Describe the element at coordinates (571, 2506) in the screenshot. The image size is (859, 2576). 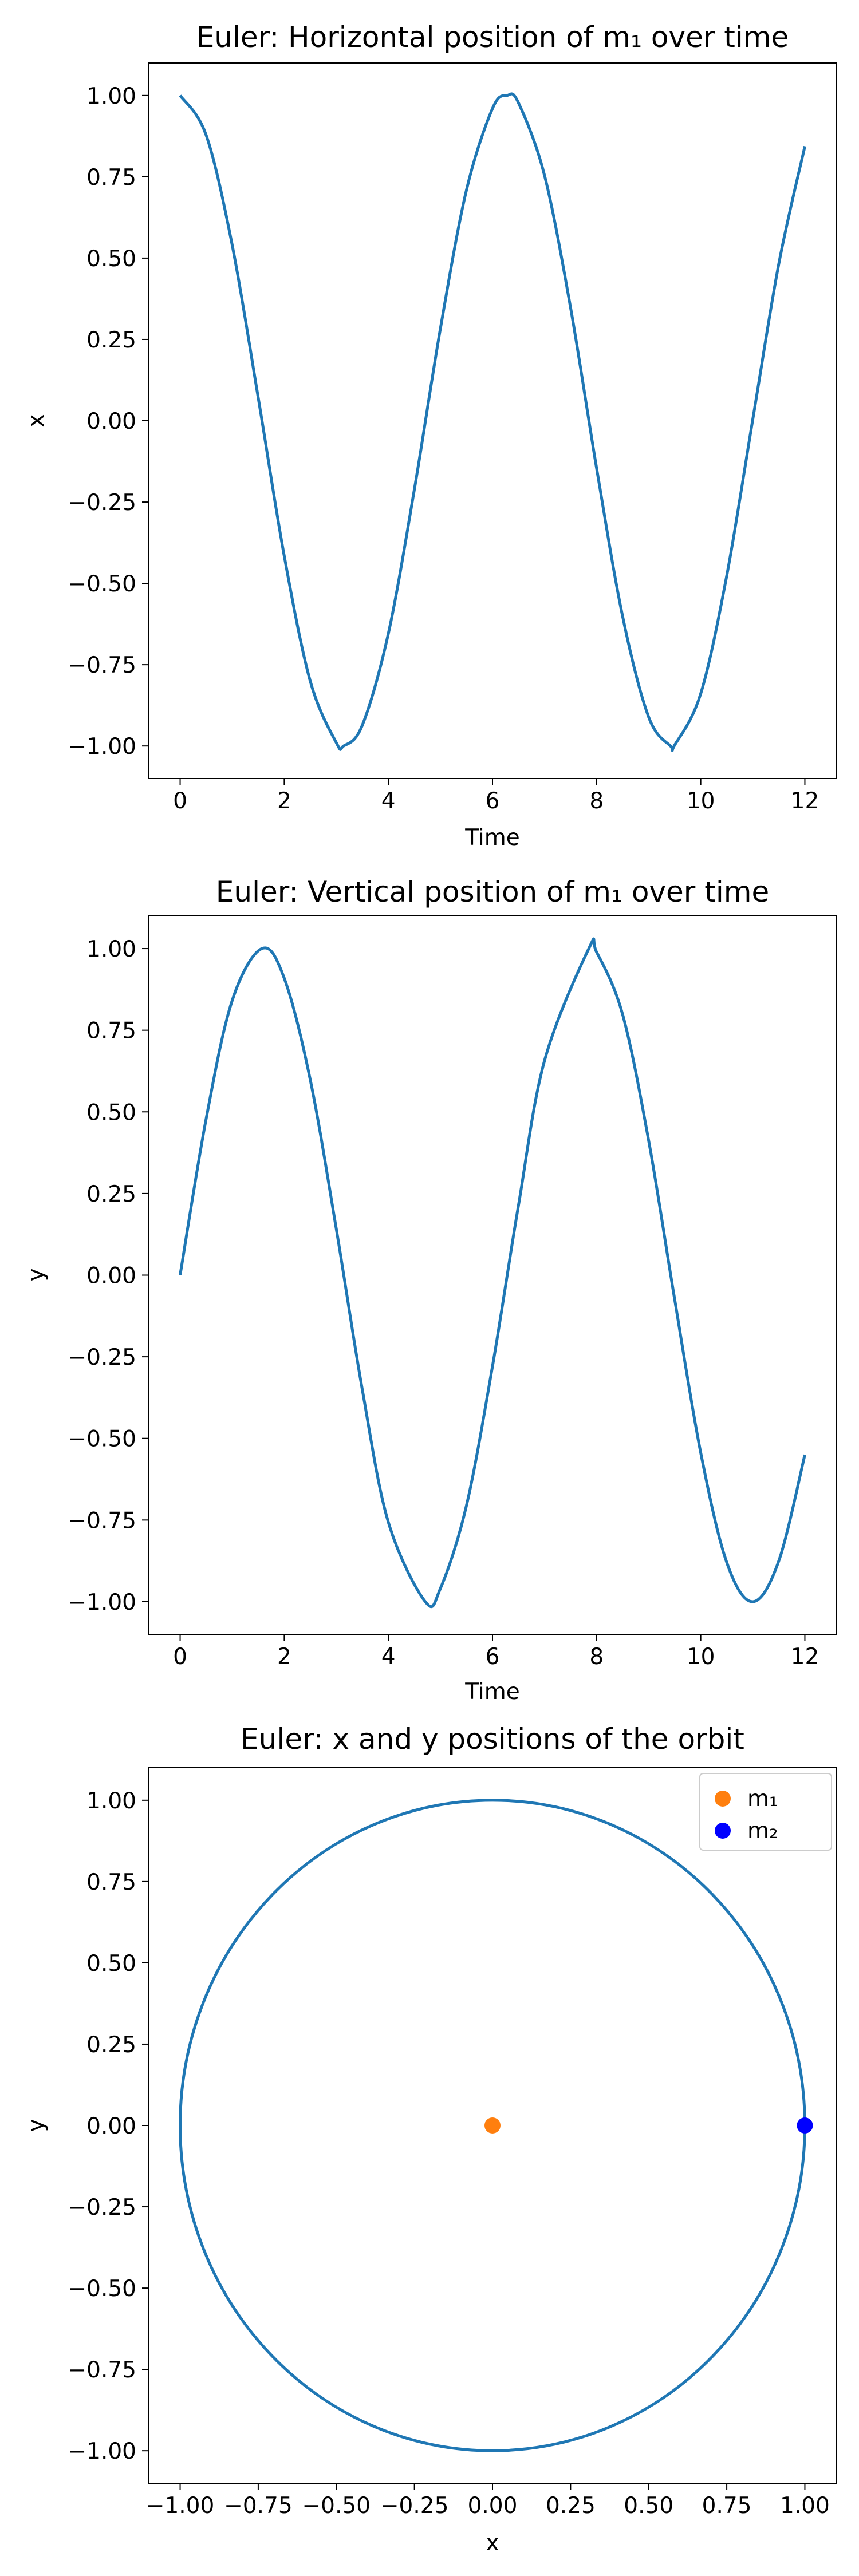
I see `x-tick-label: 0.25` at that location.